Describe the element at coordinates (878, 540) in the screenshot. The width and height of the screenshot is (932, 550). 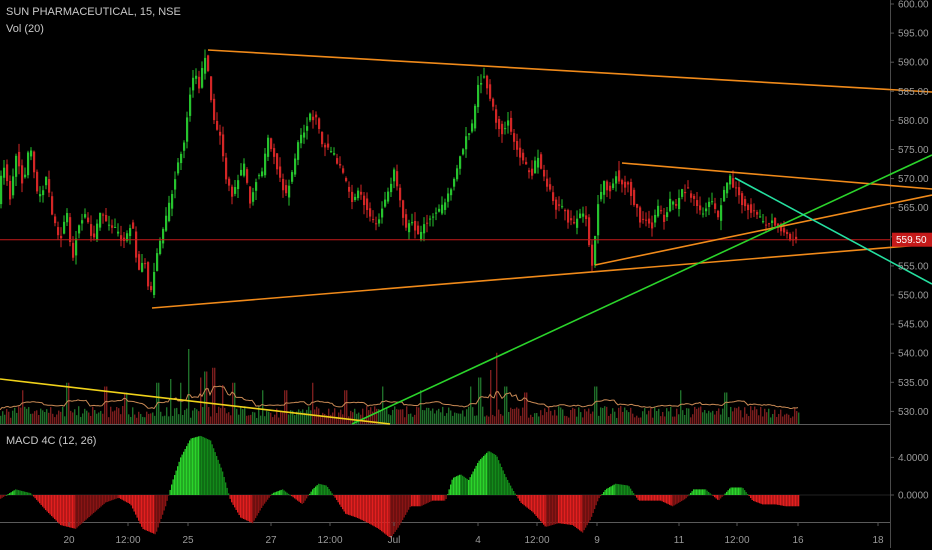
I see `time-tick-label: 18` at that location.